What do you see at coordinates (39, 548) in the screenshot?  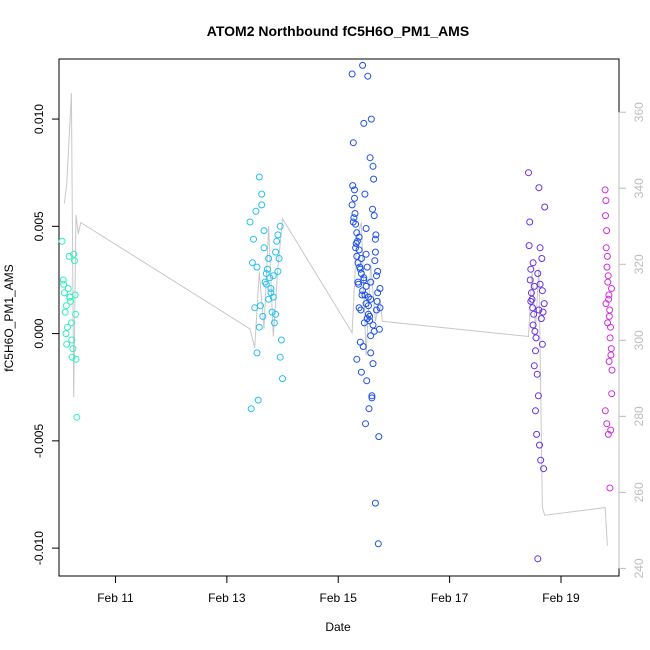 I see `y-tick-label: -0.010` at bounding box center [39, 548].